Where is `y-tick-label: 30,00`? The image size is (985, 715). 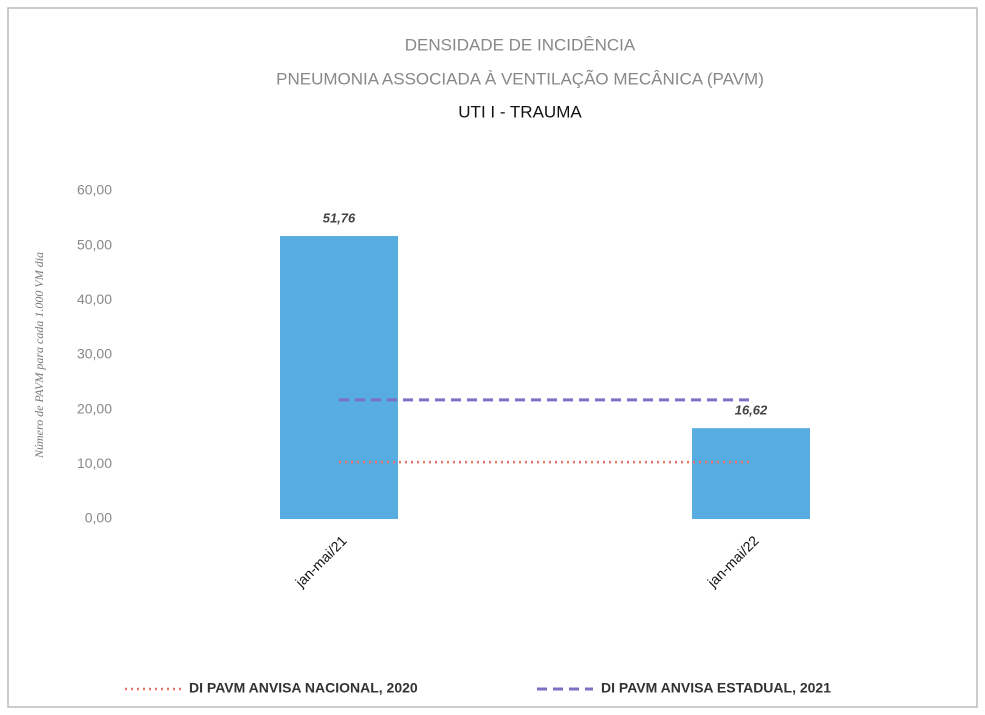 y-tick-label: 30,00 is located at coordinates (94, 354).